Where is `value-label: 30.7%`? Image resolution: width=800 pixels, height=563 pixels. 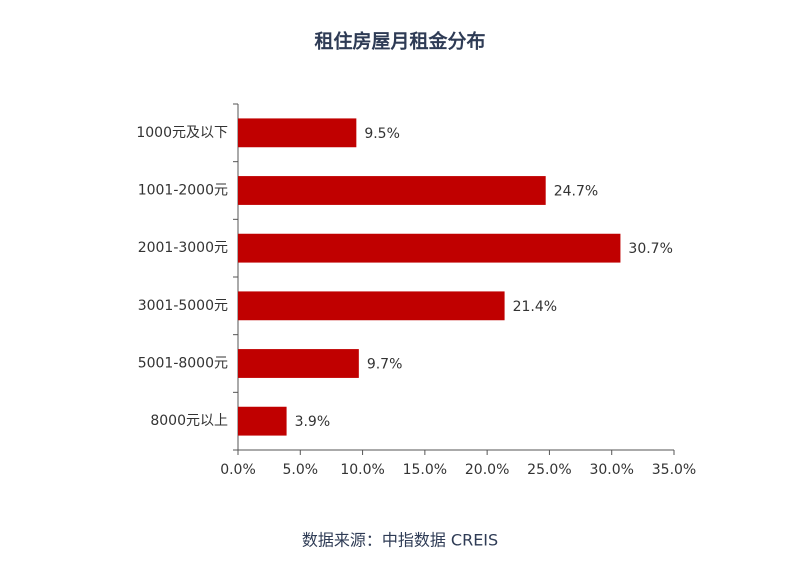 value-label: 30.7% is located at coordinates (650, 249).